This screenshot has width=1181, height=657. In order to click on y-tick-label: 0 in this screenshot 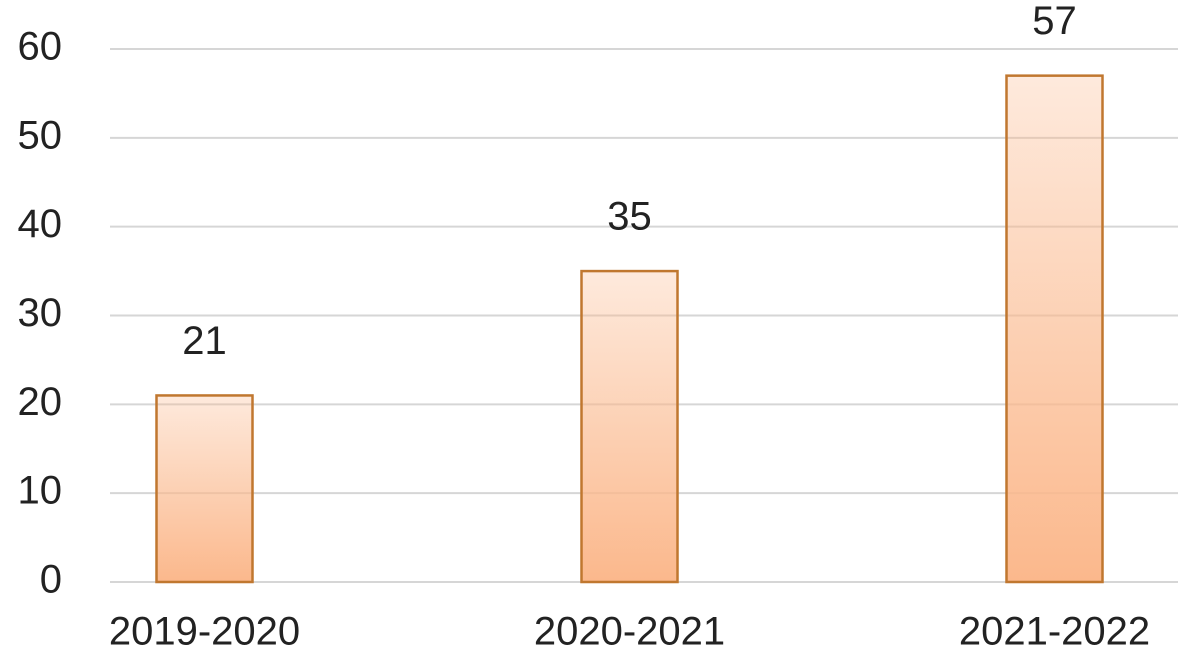, I will do `click(51, 580)`.